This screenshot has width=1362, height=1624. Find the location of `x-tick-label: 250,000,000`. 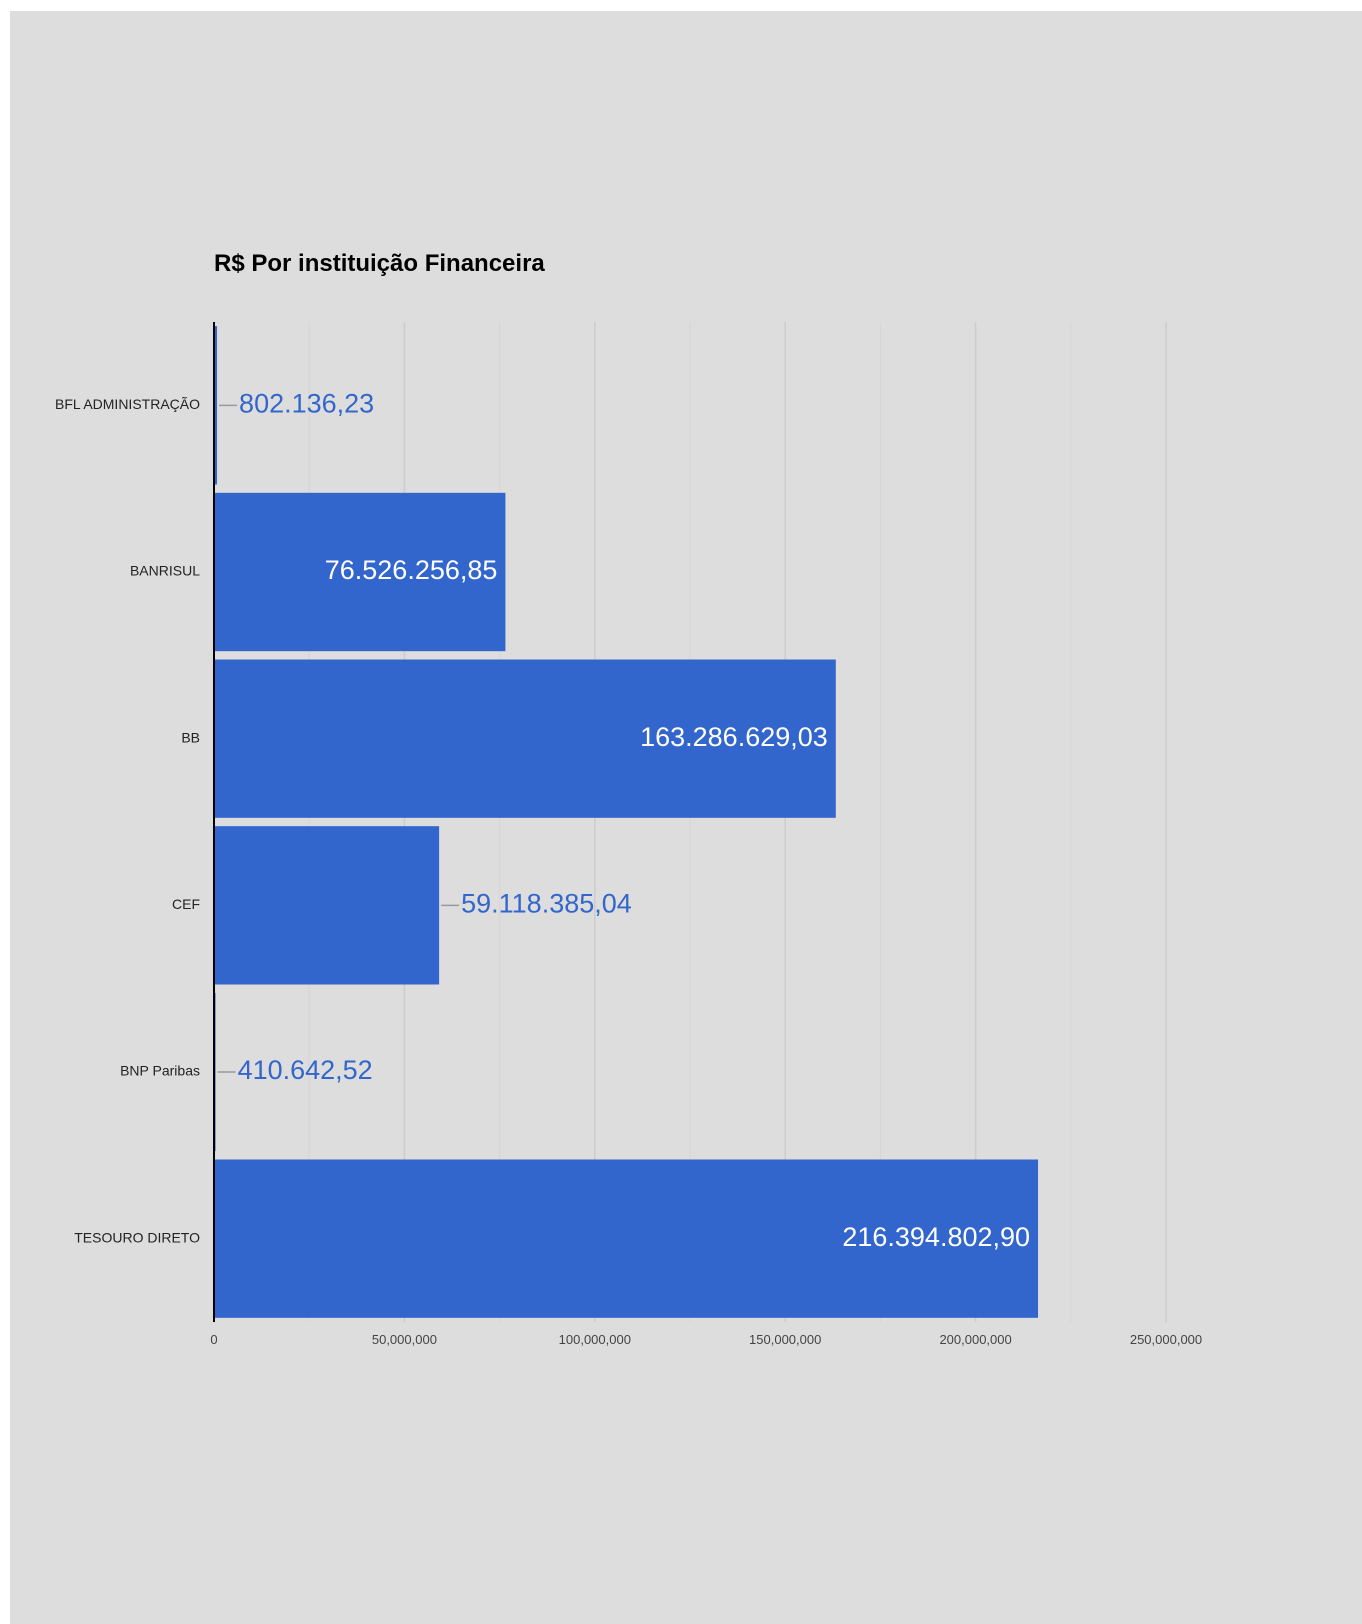

x-tick-label: 250,000,000 is located at coordinates (1166, 1339).